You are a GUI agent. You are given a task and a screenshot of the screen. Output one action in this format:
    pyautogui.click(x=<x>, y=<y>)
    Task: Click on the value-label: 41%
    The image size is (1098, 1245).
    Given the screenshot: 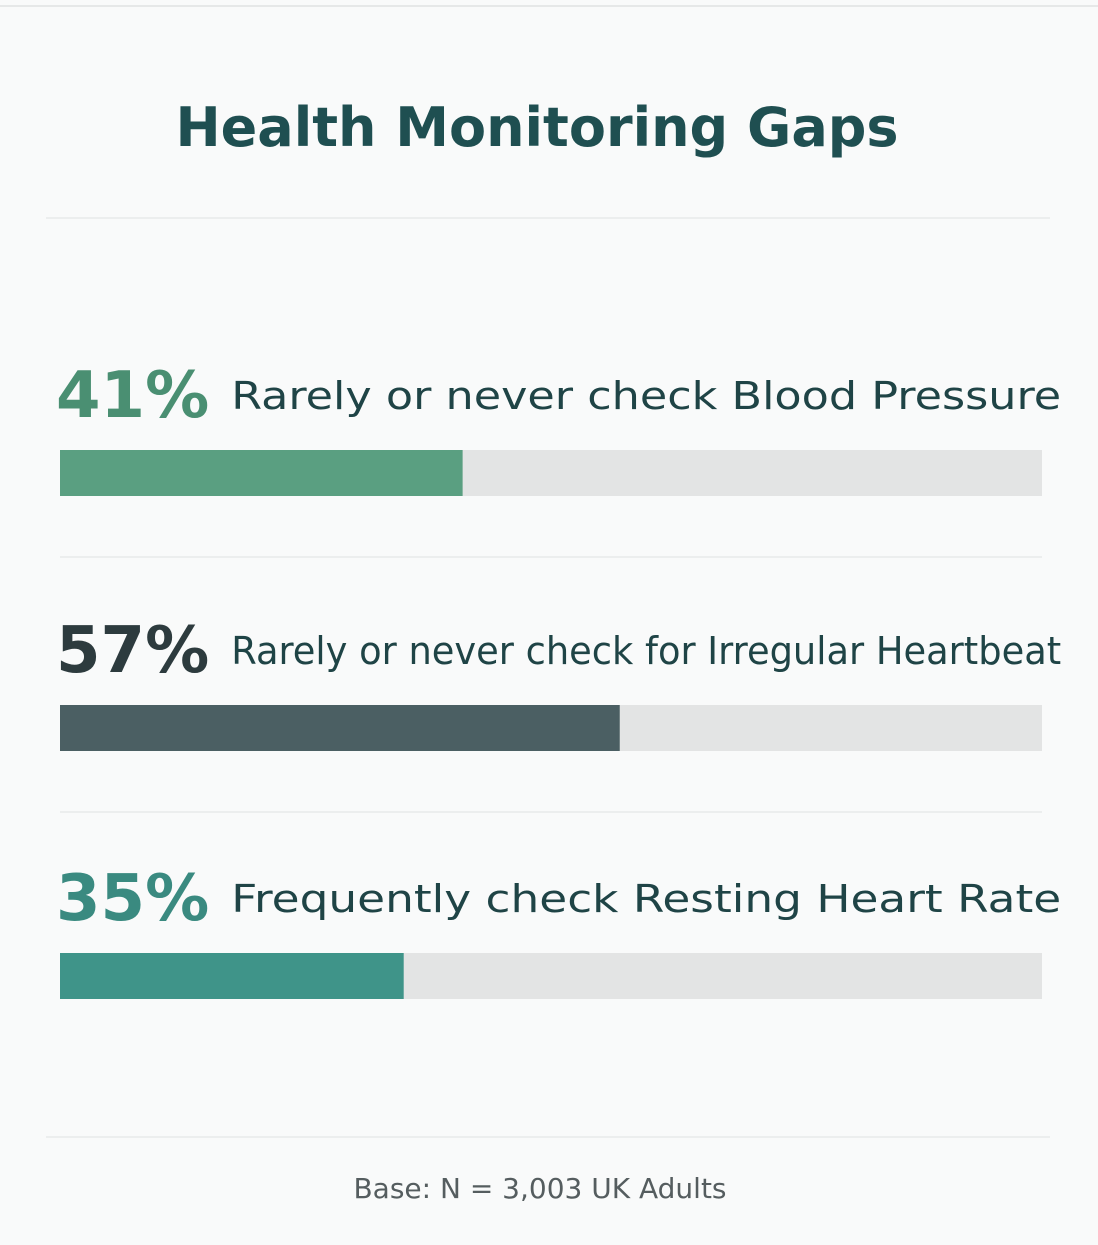 What is the action you would take?
    pyautogui.click(x=132, y=396)
    